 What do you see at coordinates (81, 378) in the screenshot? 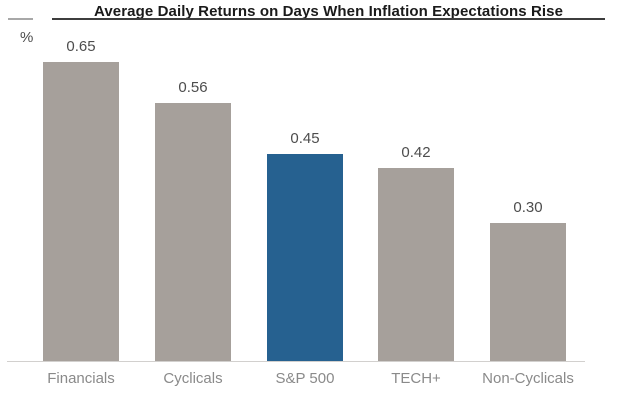
I see `category-label: Financials` at bounding box center [81, 378].